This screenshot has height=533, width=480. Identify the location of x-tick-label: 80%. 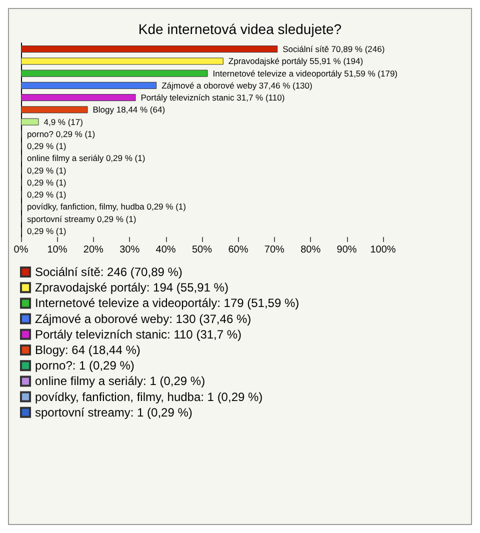
(310, 250).